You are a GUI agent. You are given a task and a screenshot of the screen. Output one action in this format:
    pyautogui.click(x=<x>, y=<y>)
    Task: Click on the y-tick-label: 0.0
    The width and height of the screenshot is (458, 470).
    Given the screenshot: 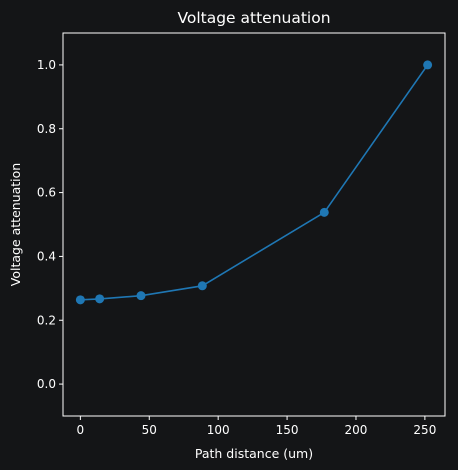 What is the action you would take?
    pyautogui.click(x=46, y=384)
    